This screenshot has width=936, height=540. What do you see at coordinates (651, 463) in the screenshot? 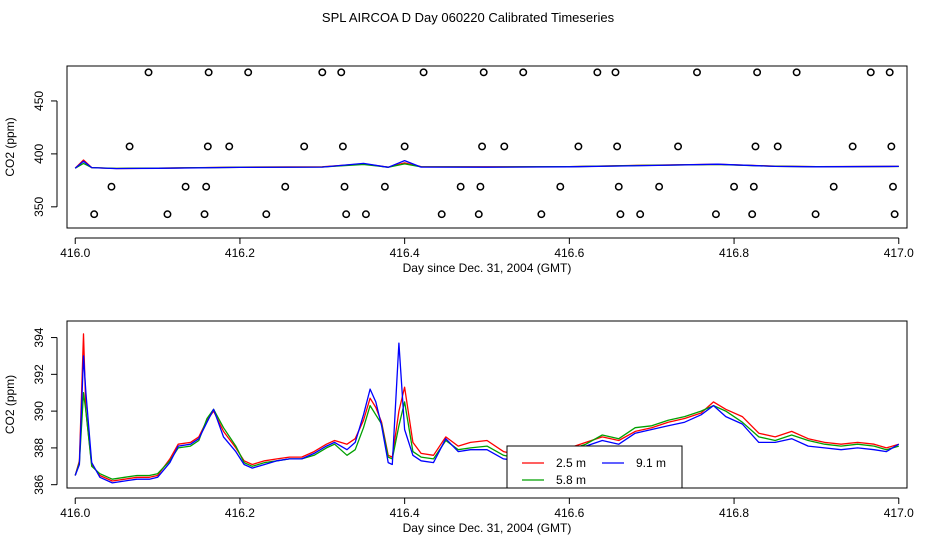
I see `legend-label-91m: 9.1 m` at bounding box center [651, 463].